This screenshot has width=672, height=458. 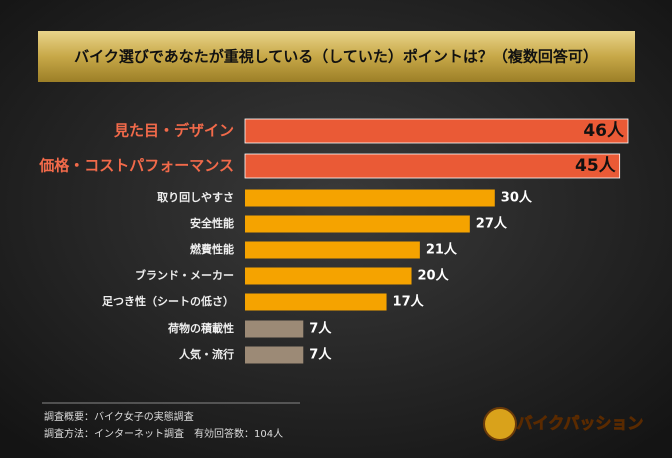 What do you see at coordinates (517, 198) in the screenshot?
I see `value-label: 30人` at bounding box center [517, 198].